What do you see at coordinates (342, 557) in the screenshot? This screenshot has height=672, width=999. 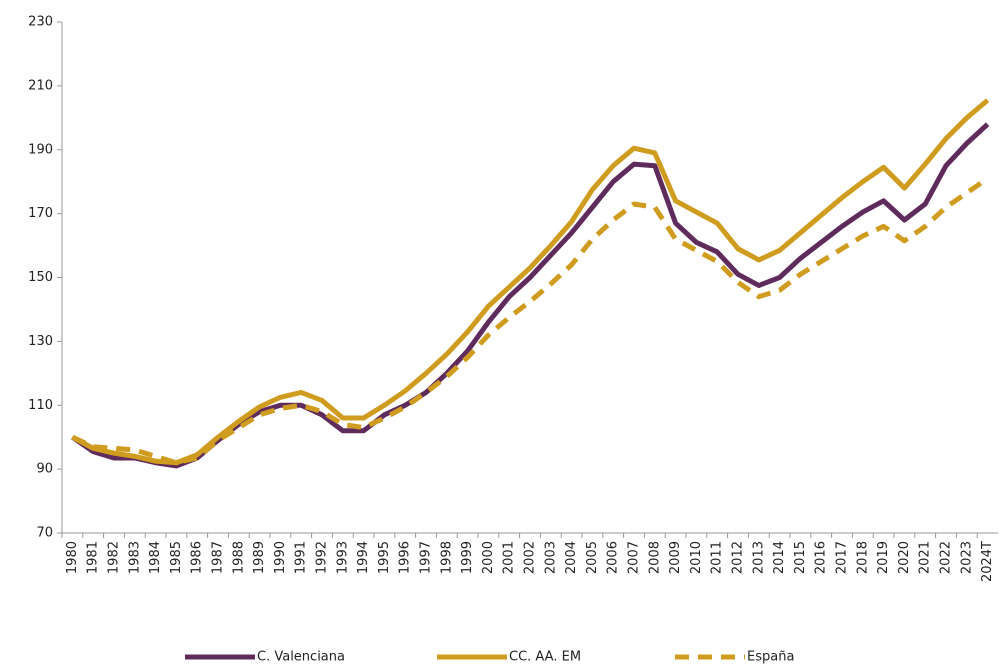 I see `x-tick-label: 1993` at bounding box center [342, 557].